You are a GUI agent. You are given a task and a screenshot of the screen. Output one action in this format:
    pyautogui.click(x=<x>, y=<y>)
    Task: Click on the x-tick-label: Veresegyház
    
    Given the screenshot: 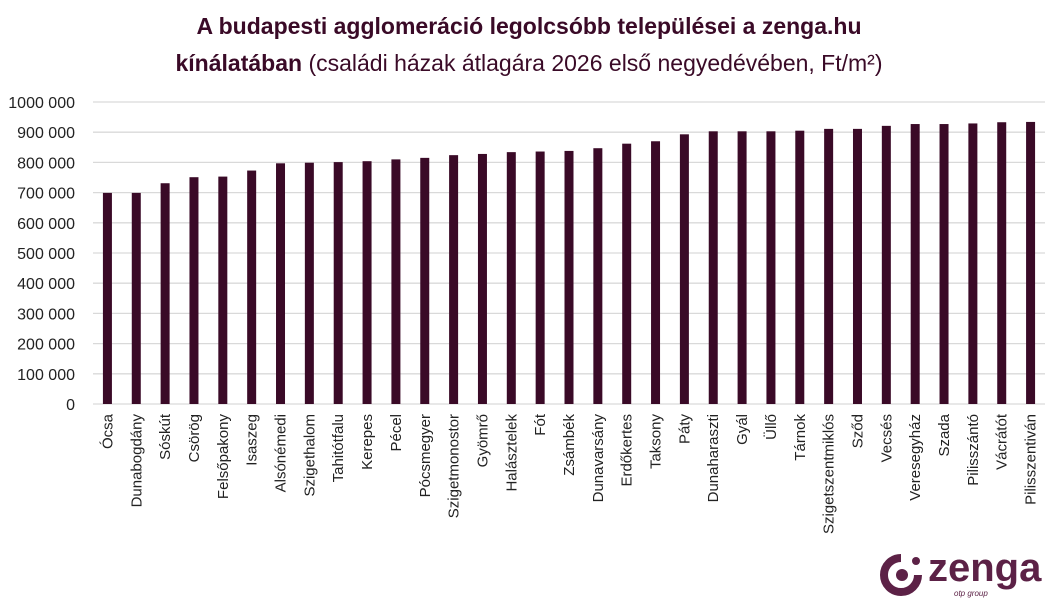 What is the action you would take?
    pyautogui.click(x=915, y=457)
    